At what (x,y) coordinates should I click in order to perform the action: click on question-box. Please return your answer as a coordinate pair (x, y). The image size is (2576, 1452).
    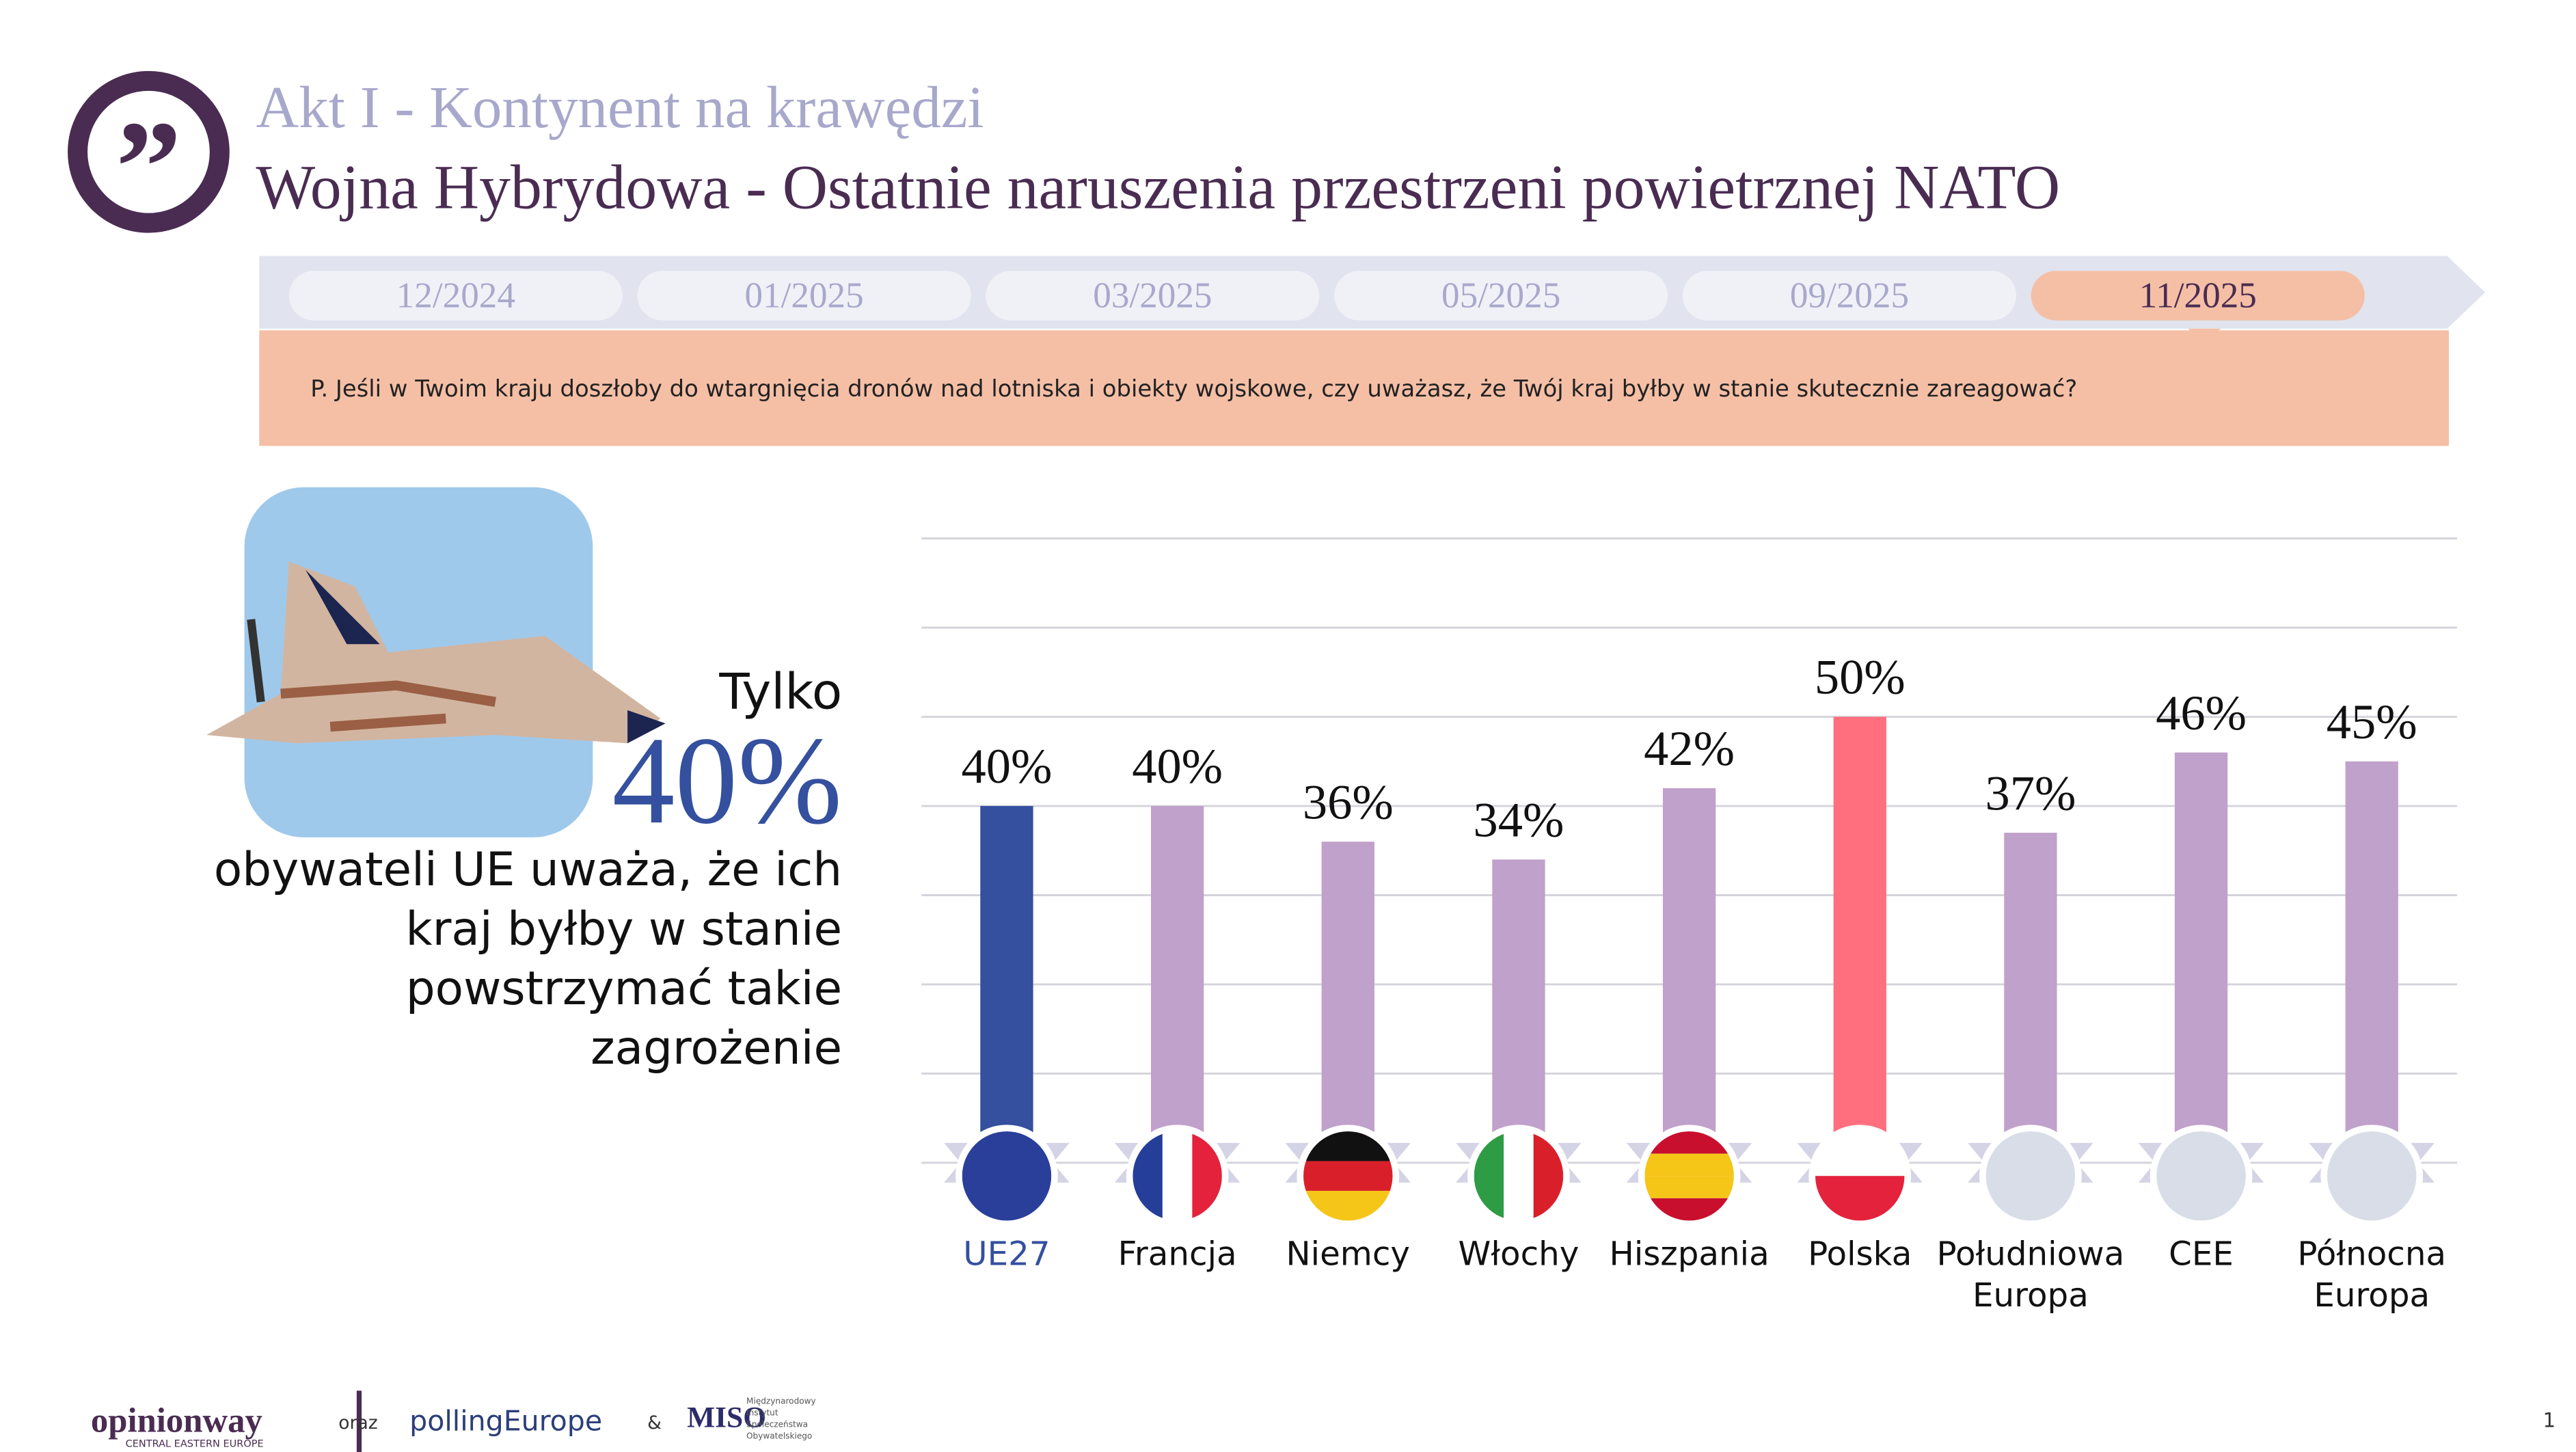
    Looking at the image, I should click on (1354, 388).